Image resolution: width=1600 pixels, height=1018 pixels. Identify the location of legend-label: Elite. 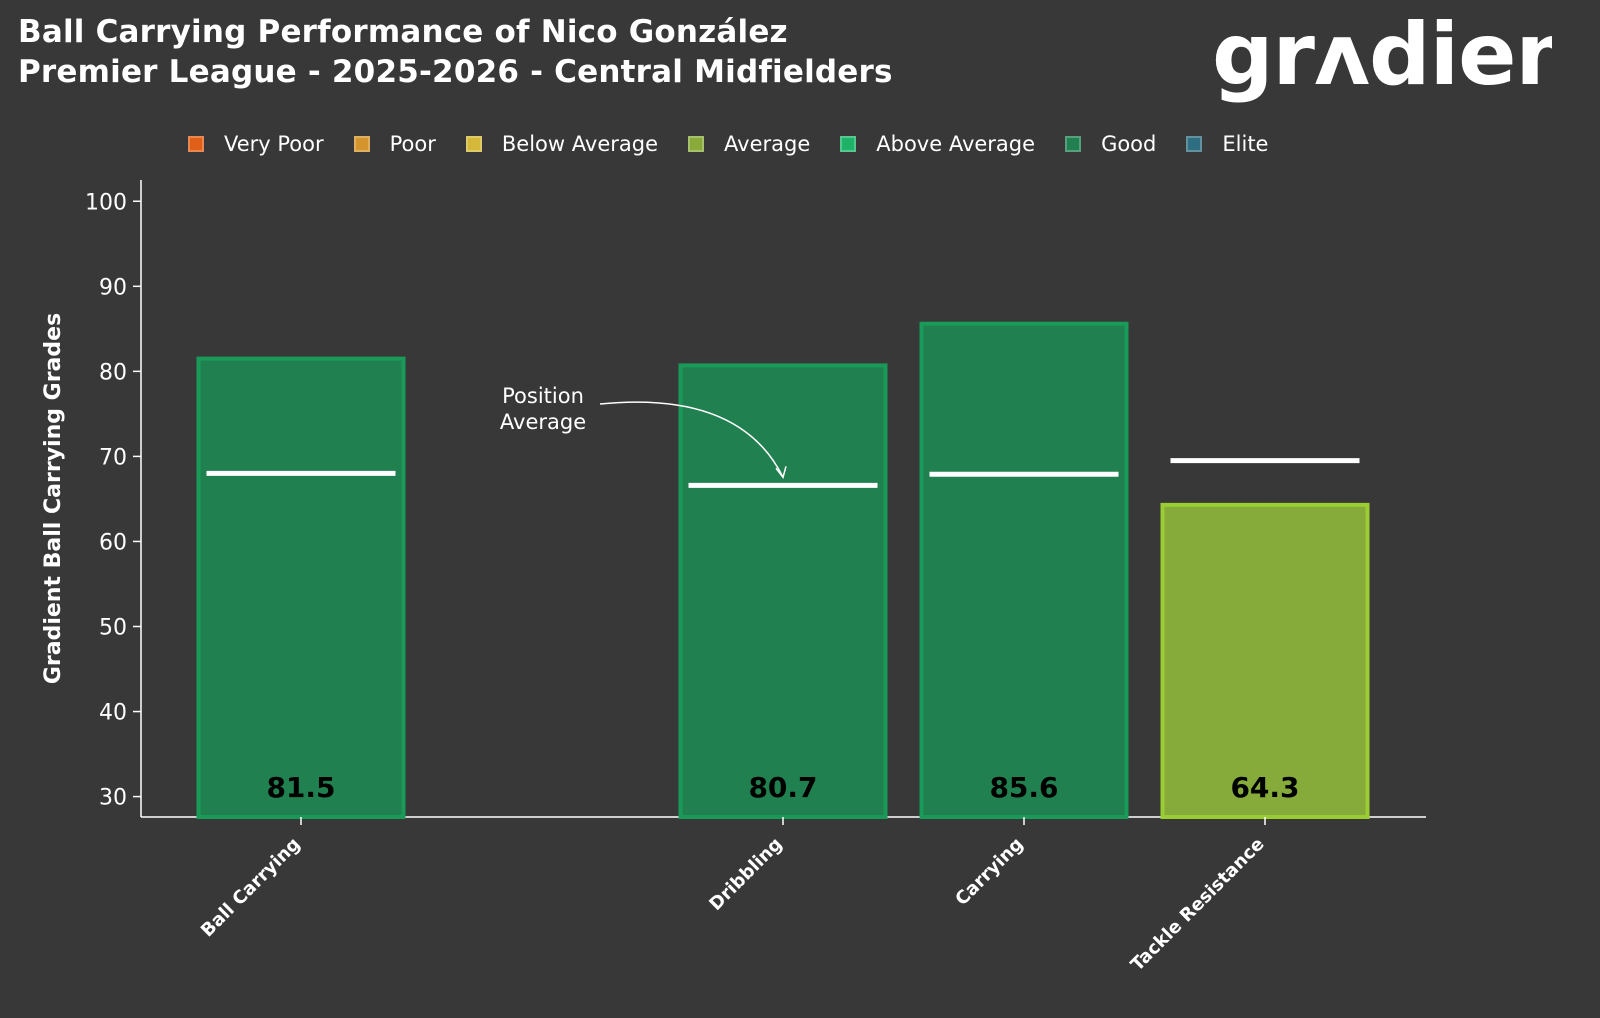
(1245, 144).